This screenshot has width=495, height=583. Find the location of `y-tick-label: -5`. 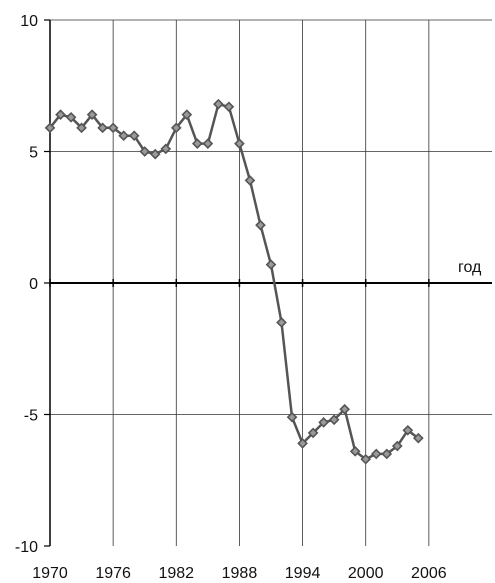

y-tick-label: -5 is located at coordinates (31, 416).